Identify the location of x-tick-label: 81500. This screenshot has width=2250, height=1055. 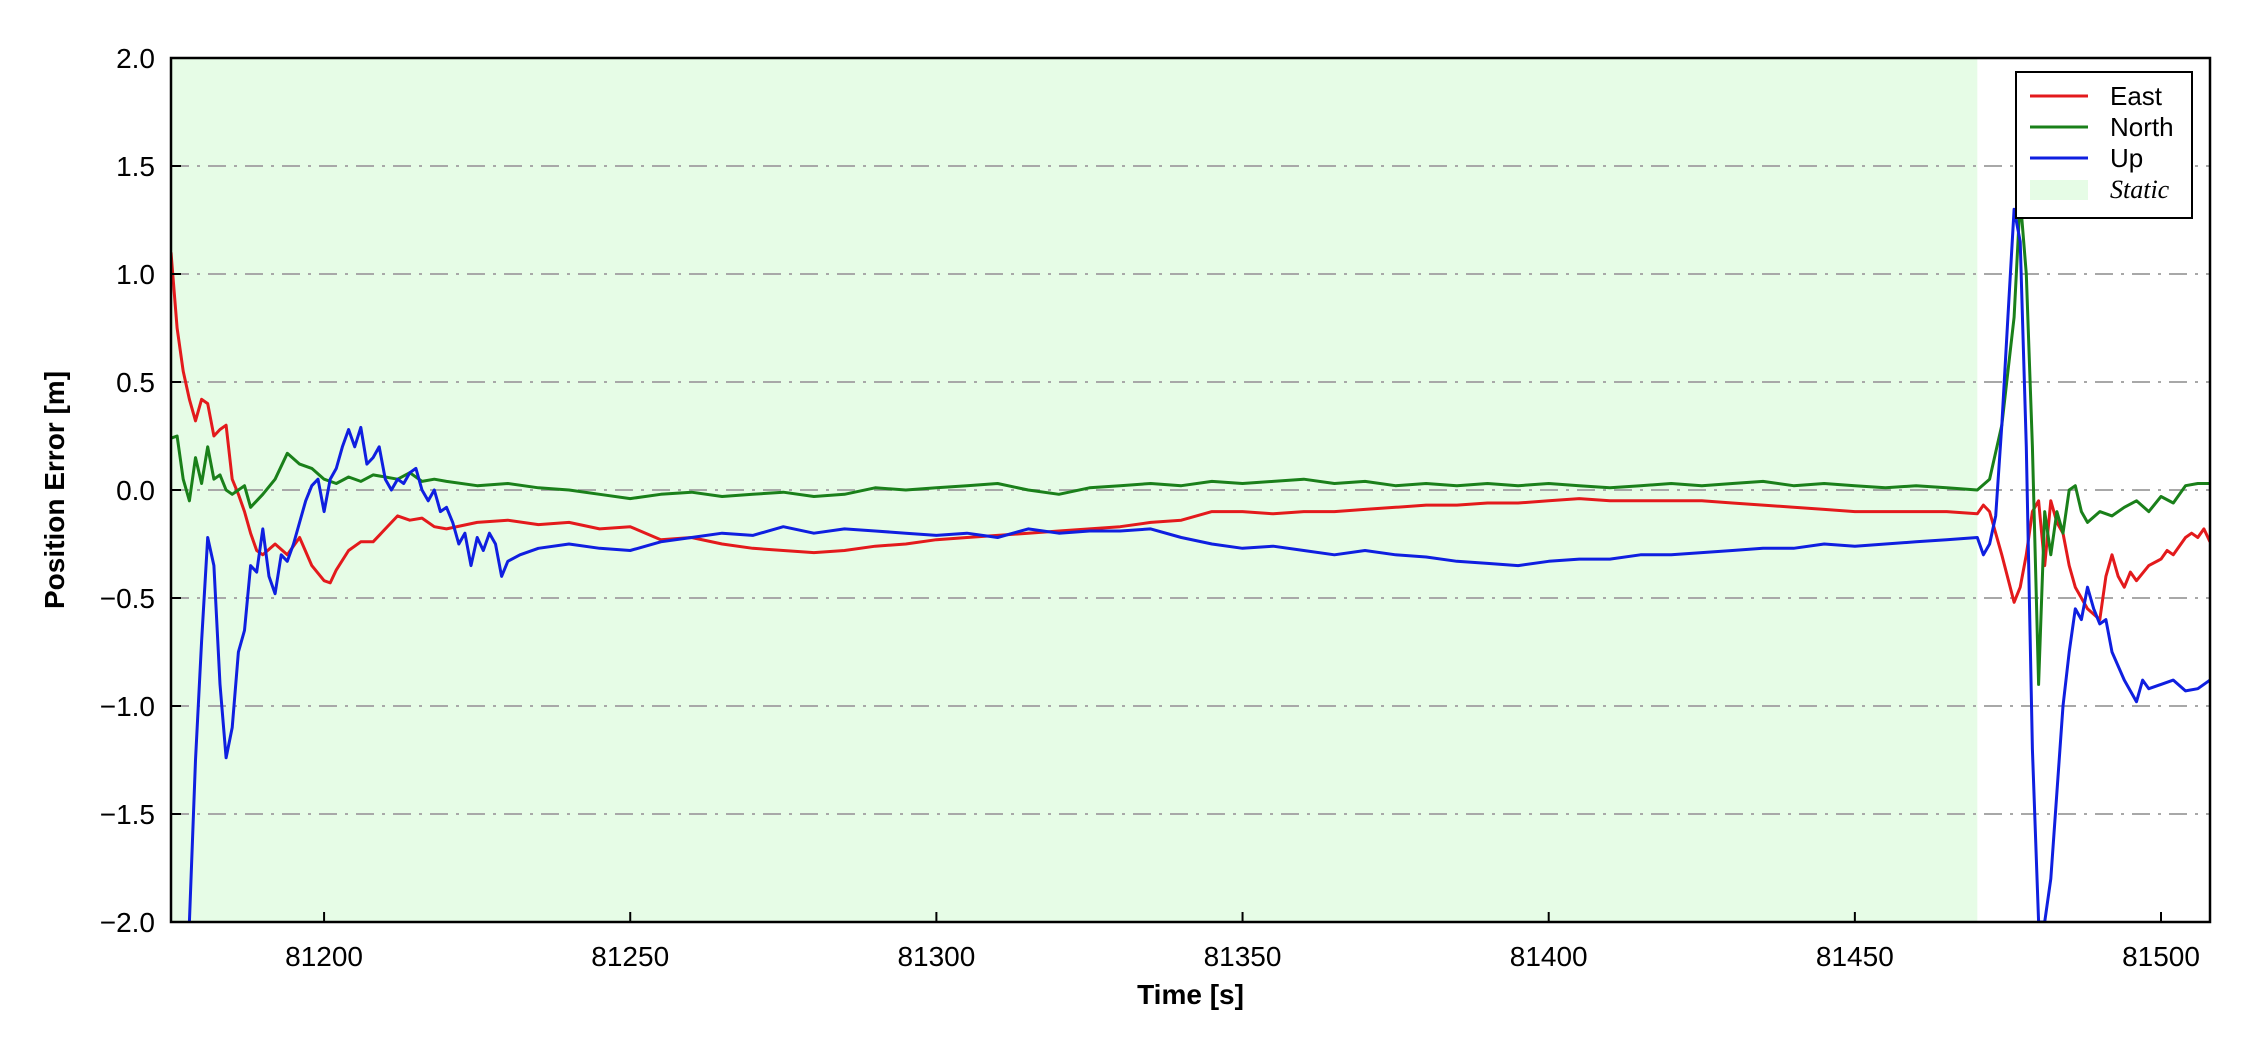
(2161, 956).